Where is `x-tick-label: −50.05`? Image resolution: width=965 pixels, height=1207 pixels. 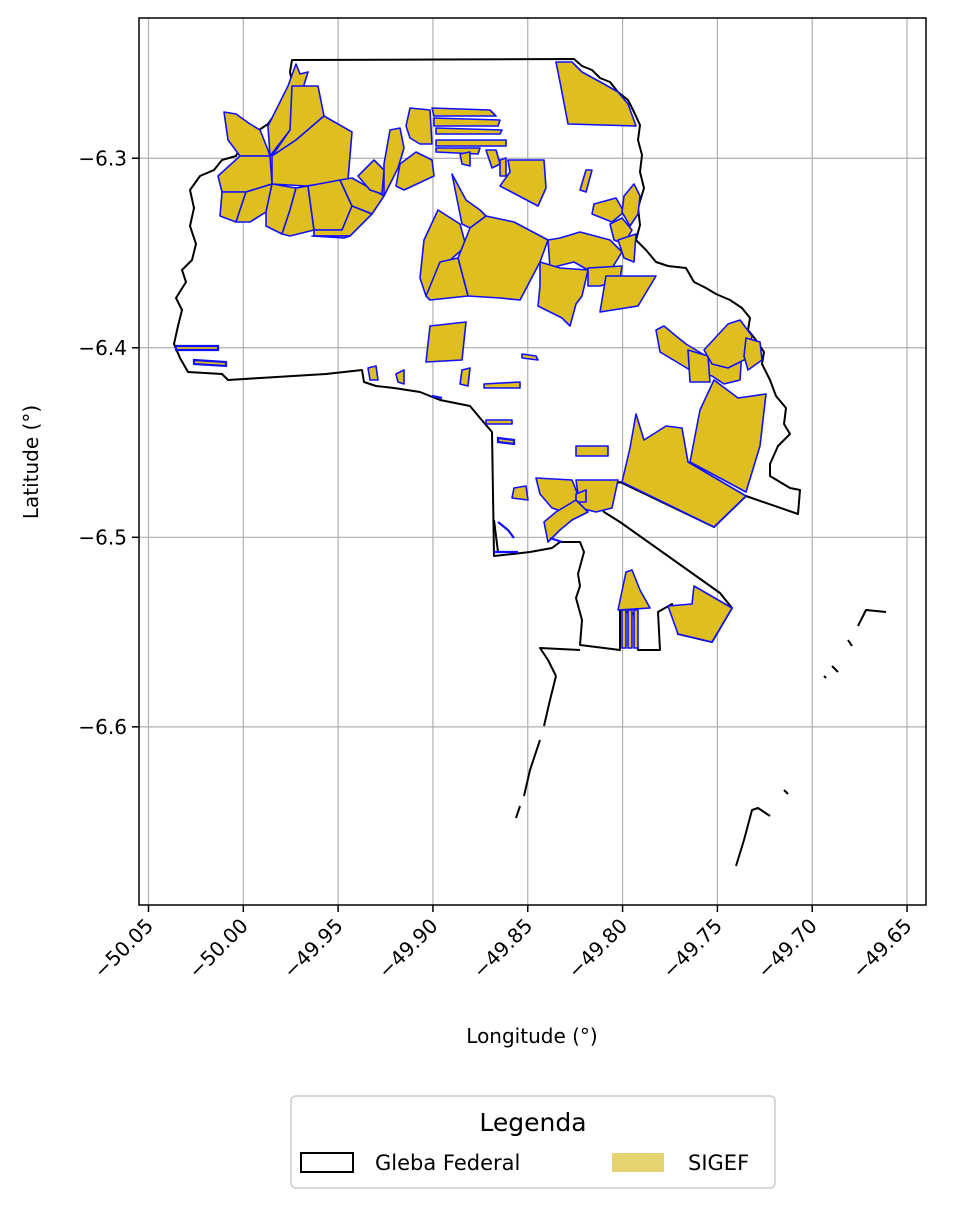 x-tick-label: −50.05 is located at coordinates (123, 948).